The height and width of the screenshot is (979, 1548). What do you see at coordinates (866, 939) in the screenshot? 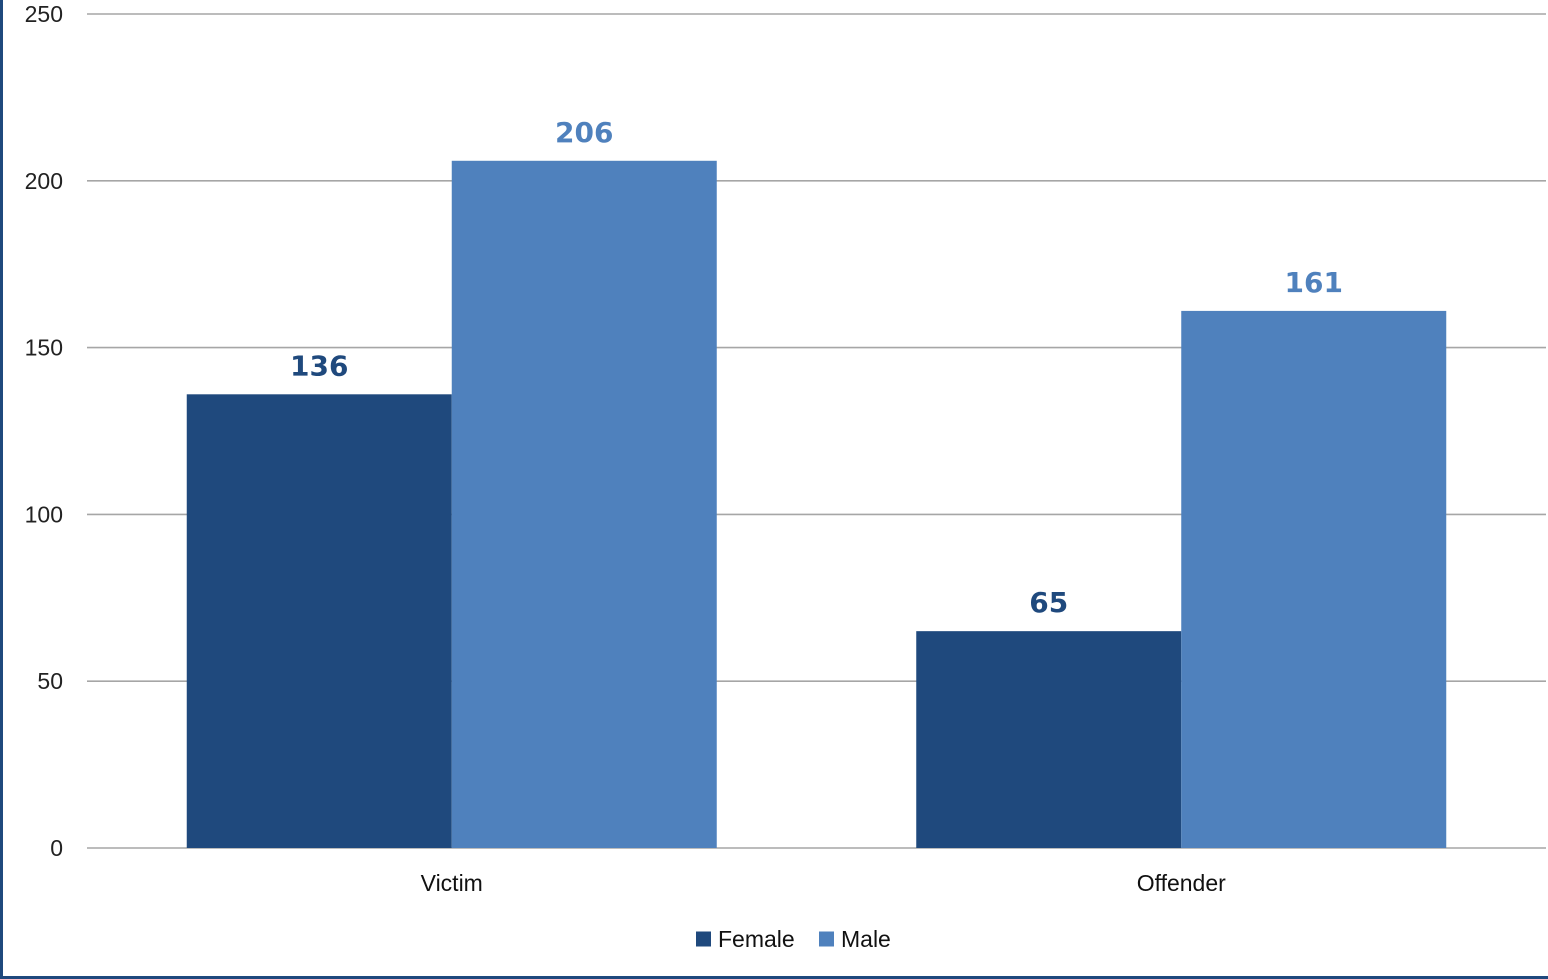
I see `legend-label-male: Male` at bounding box center [866, 939].